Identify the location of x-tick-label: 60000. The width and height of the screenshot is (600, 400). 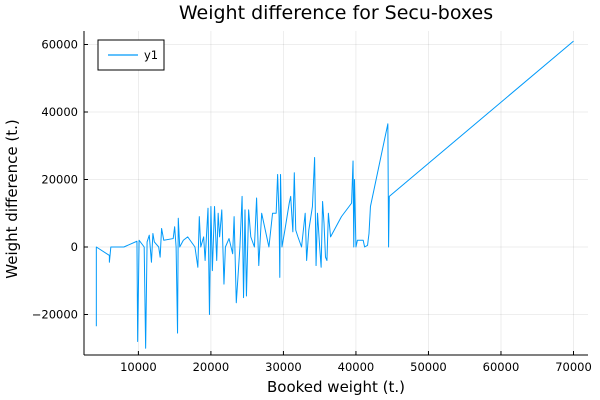
(501, 367).